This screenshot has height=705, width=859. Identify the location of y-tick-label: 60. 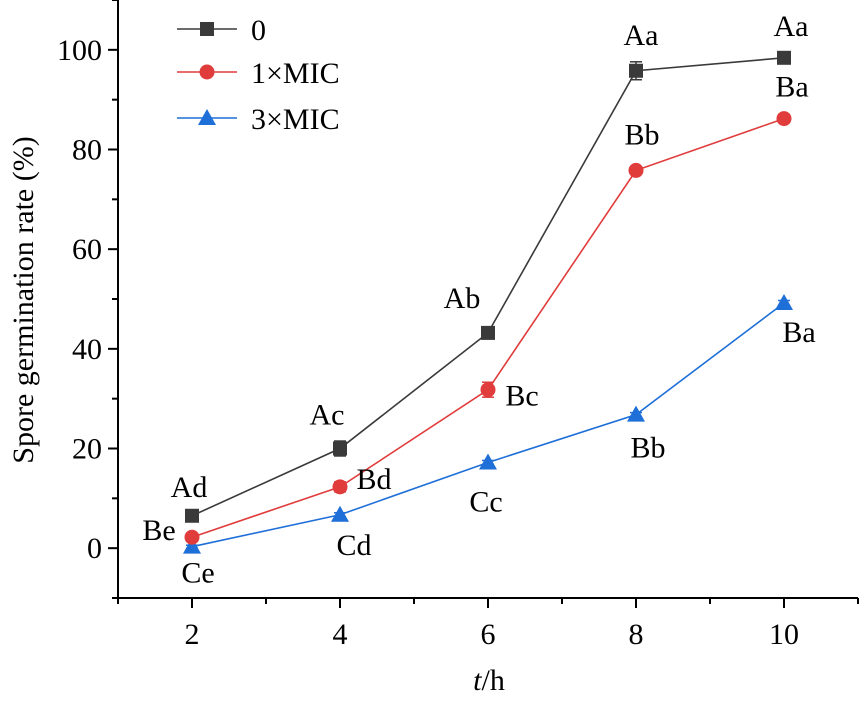
(87, 249).